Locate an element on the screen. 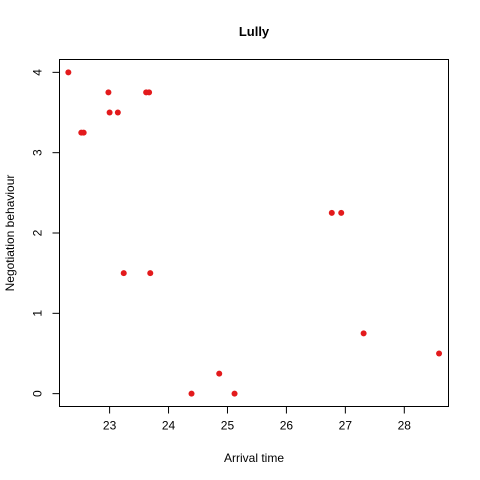 This screenshot has height=480, width=480. y-tick-label: 2 is located at coordinates (38, 232).